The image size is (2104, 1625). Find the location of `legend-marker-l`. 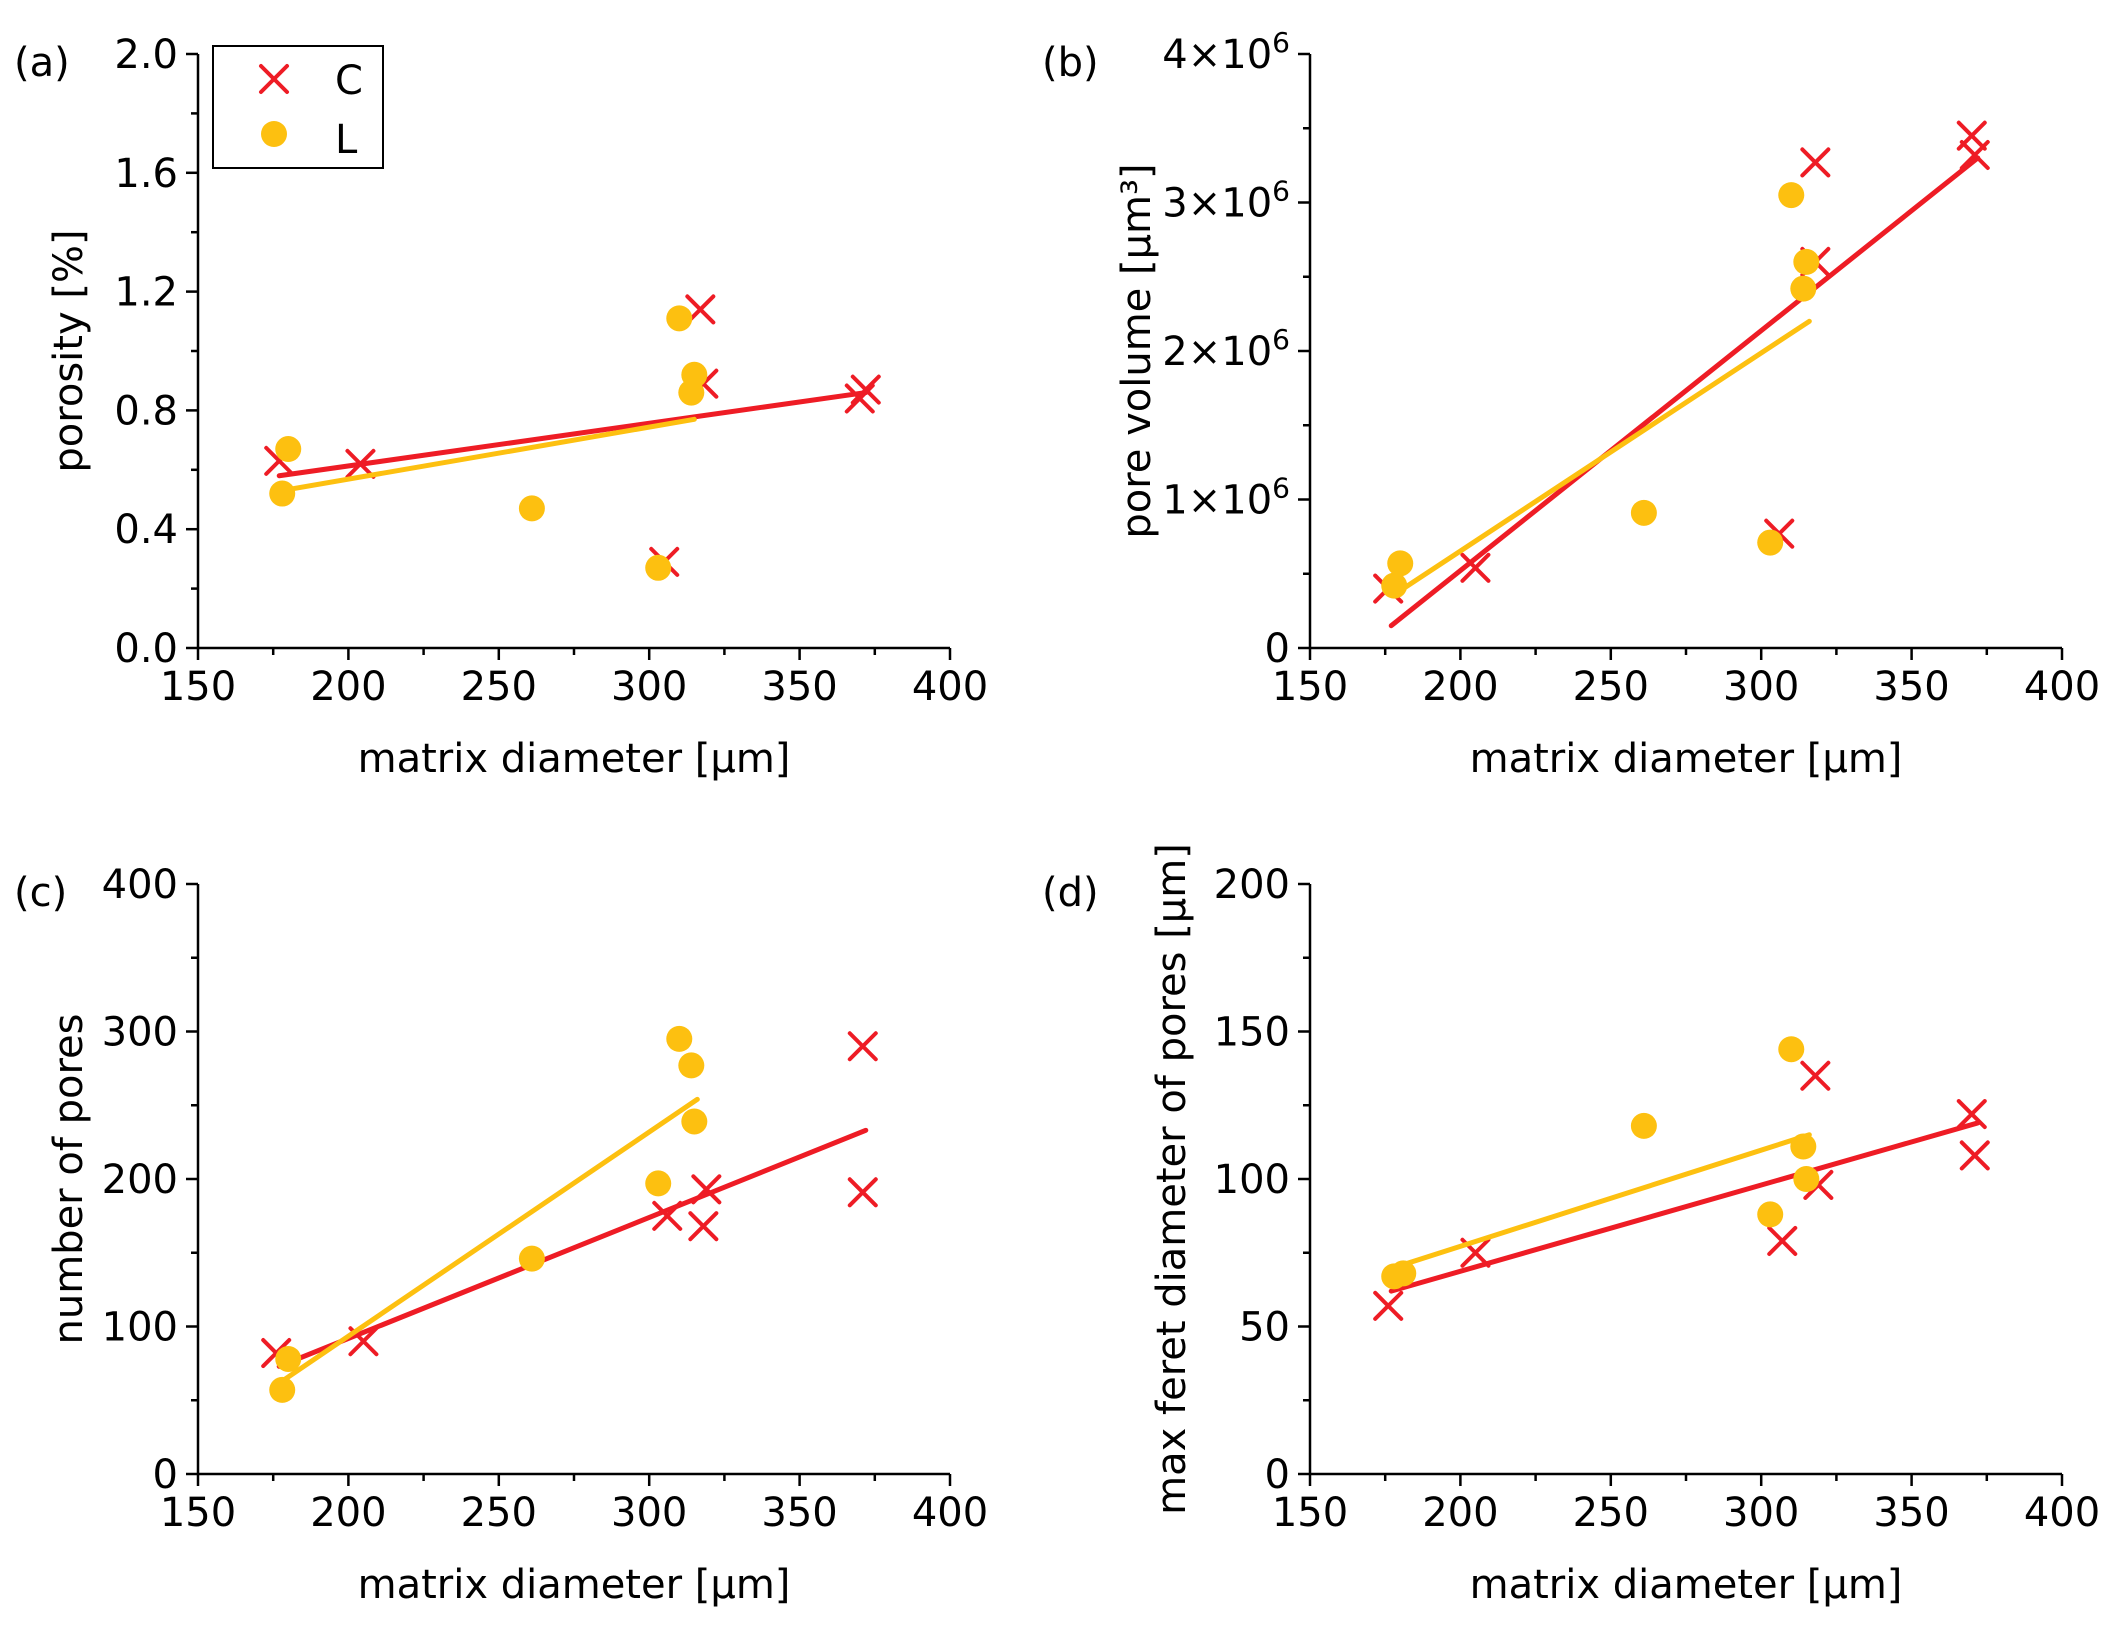

legend-marker-l is located at coordinates (274, 134).